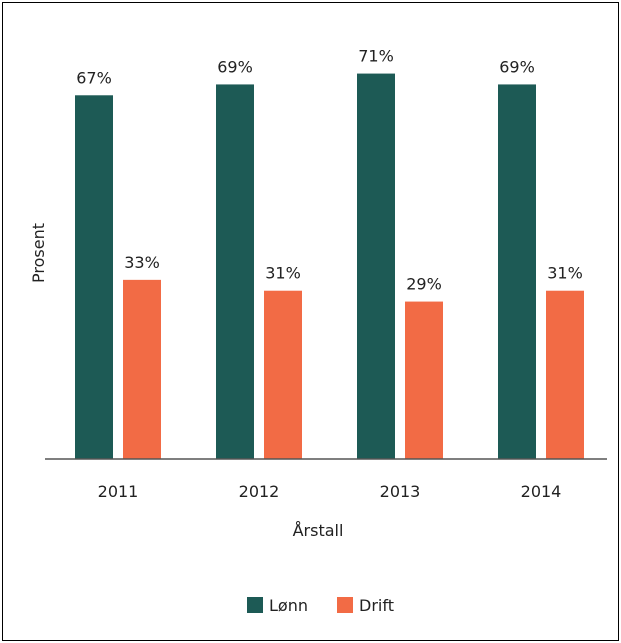 The image size is (621, 643). What do you see at coordinates (142, 369) in the screenshot?
I see `bar-drift-2011` at bounding box center [142, 369].